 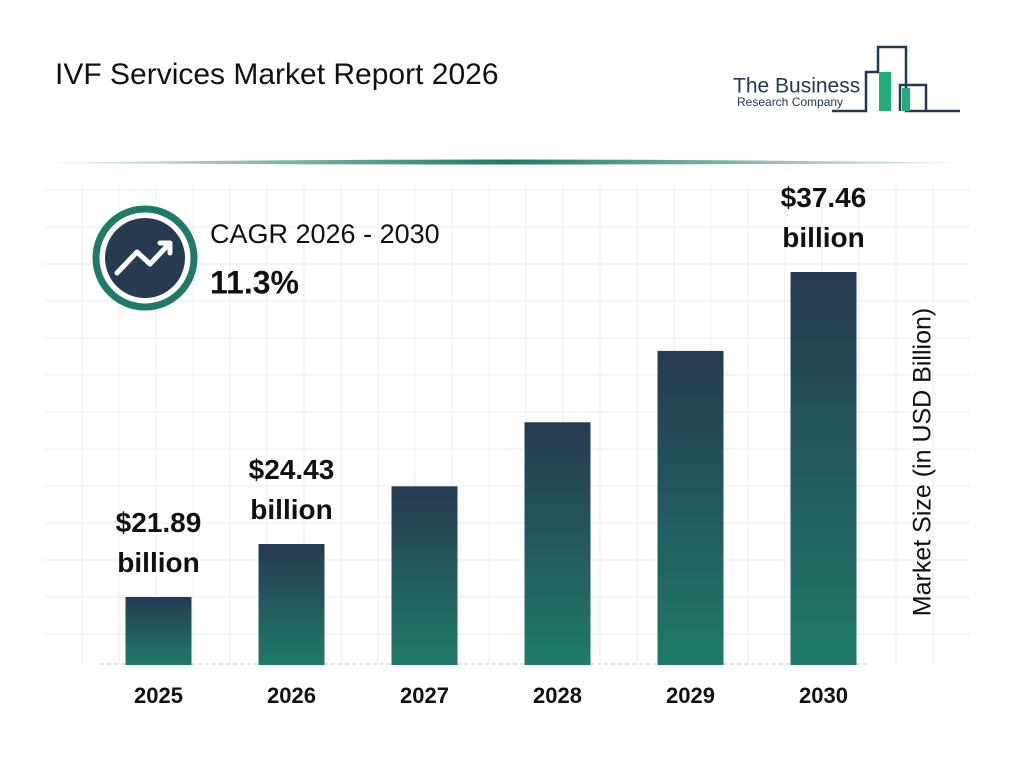 I want to click on divider, so click(x=505, y=162).